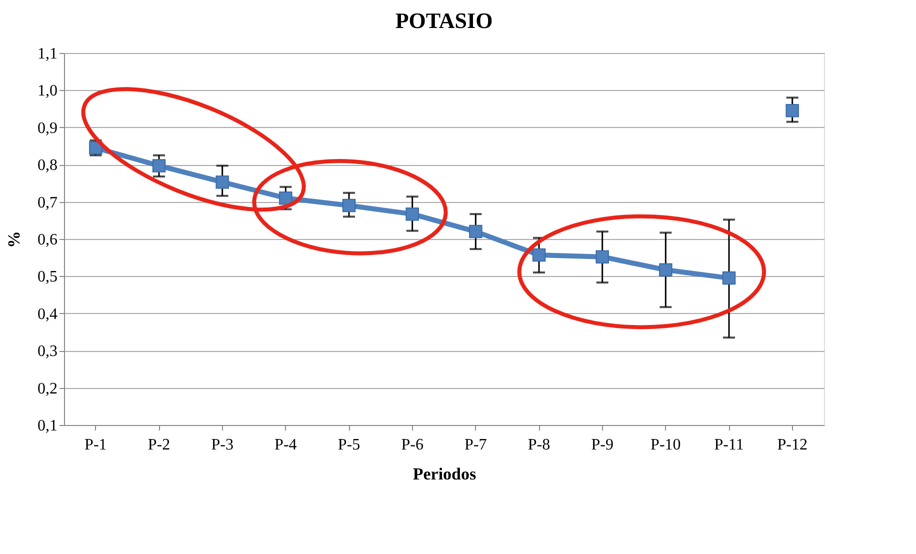 Image resolution: width=916 pixels, height=554 pixels. What do you see at coordinates (444, 20) in the screenshot?
I see `chart-title: POTASIO` at bounding box center [444, 20].